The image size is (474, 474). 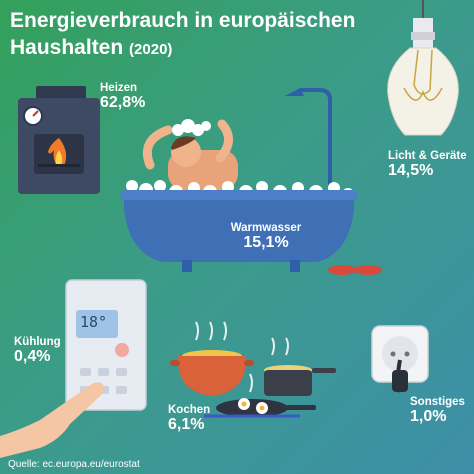 What do you see at coordinates (37, 342) in the screenshot?
I see `category-label: Kühlung` at bounding box center [37, 342].